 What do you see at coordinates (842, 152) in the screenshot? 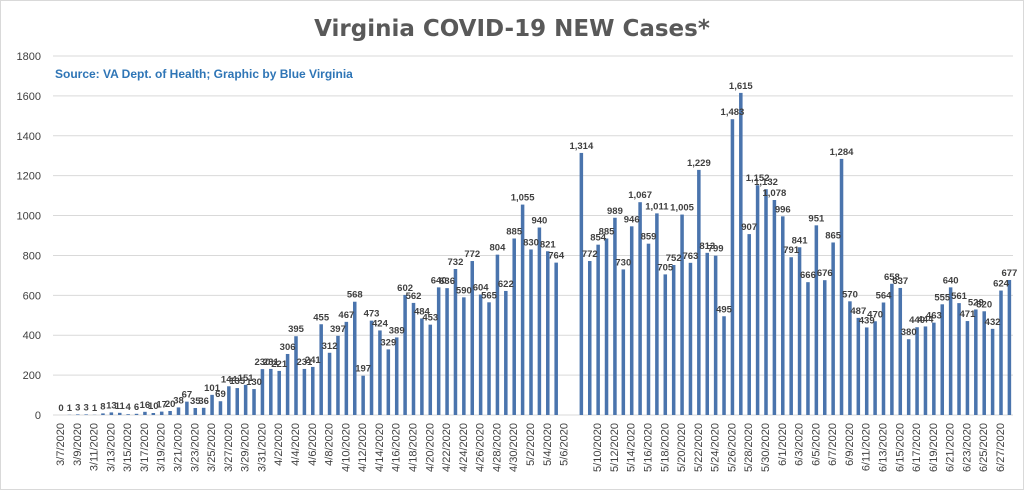
I see `data-label: 1,284` at bounding box center [842, 152].